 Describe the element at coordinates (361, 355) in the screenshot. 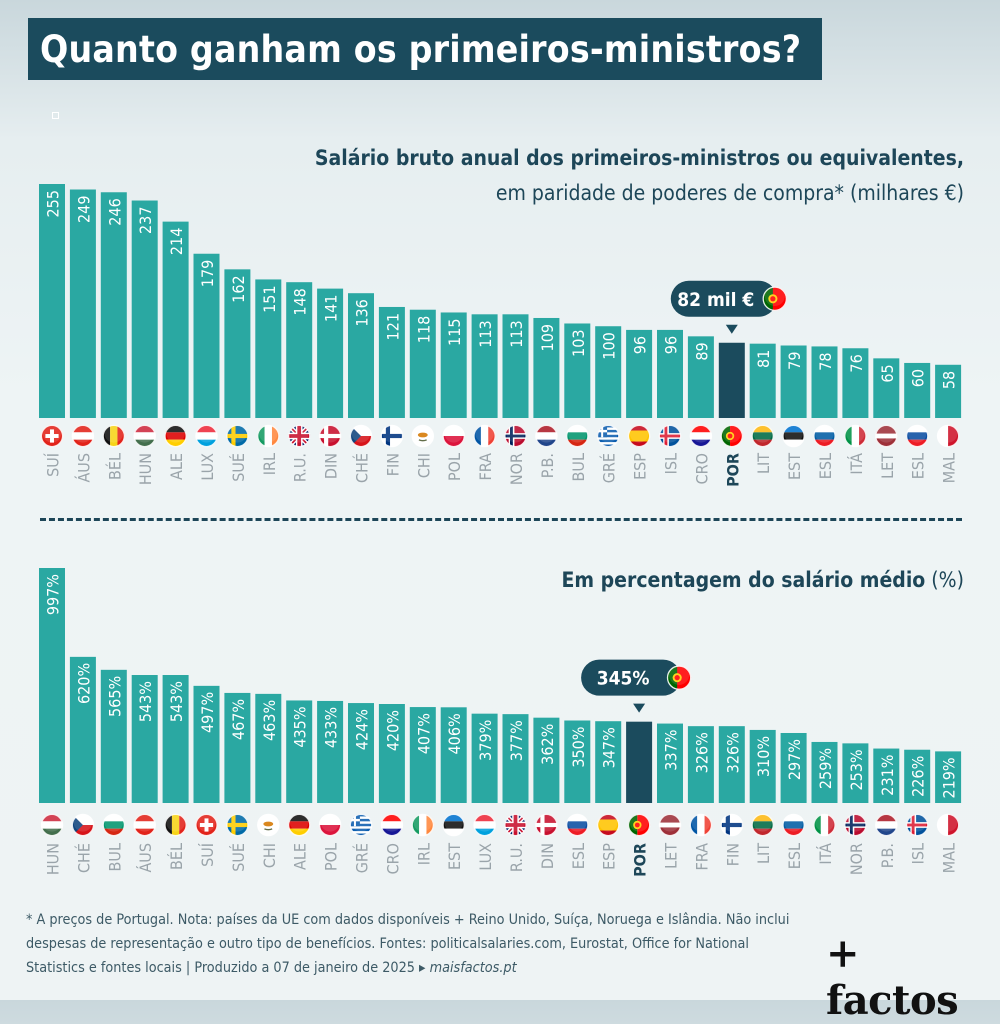

I see `bar-ché` at that location.